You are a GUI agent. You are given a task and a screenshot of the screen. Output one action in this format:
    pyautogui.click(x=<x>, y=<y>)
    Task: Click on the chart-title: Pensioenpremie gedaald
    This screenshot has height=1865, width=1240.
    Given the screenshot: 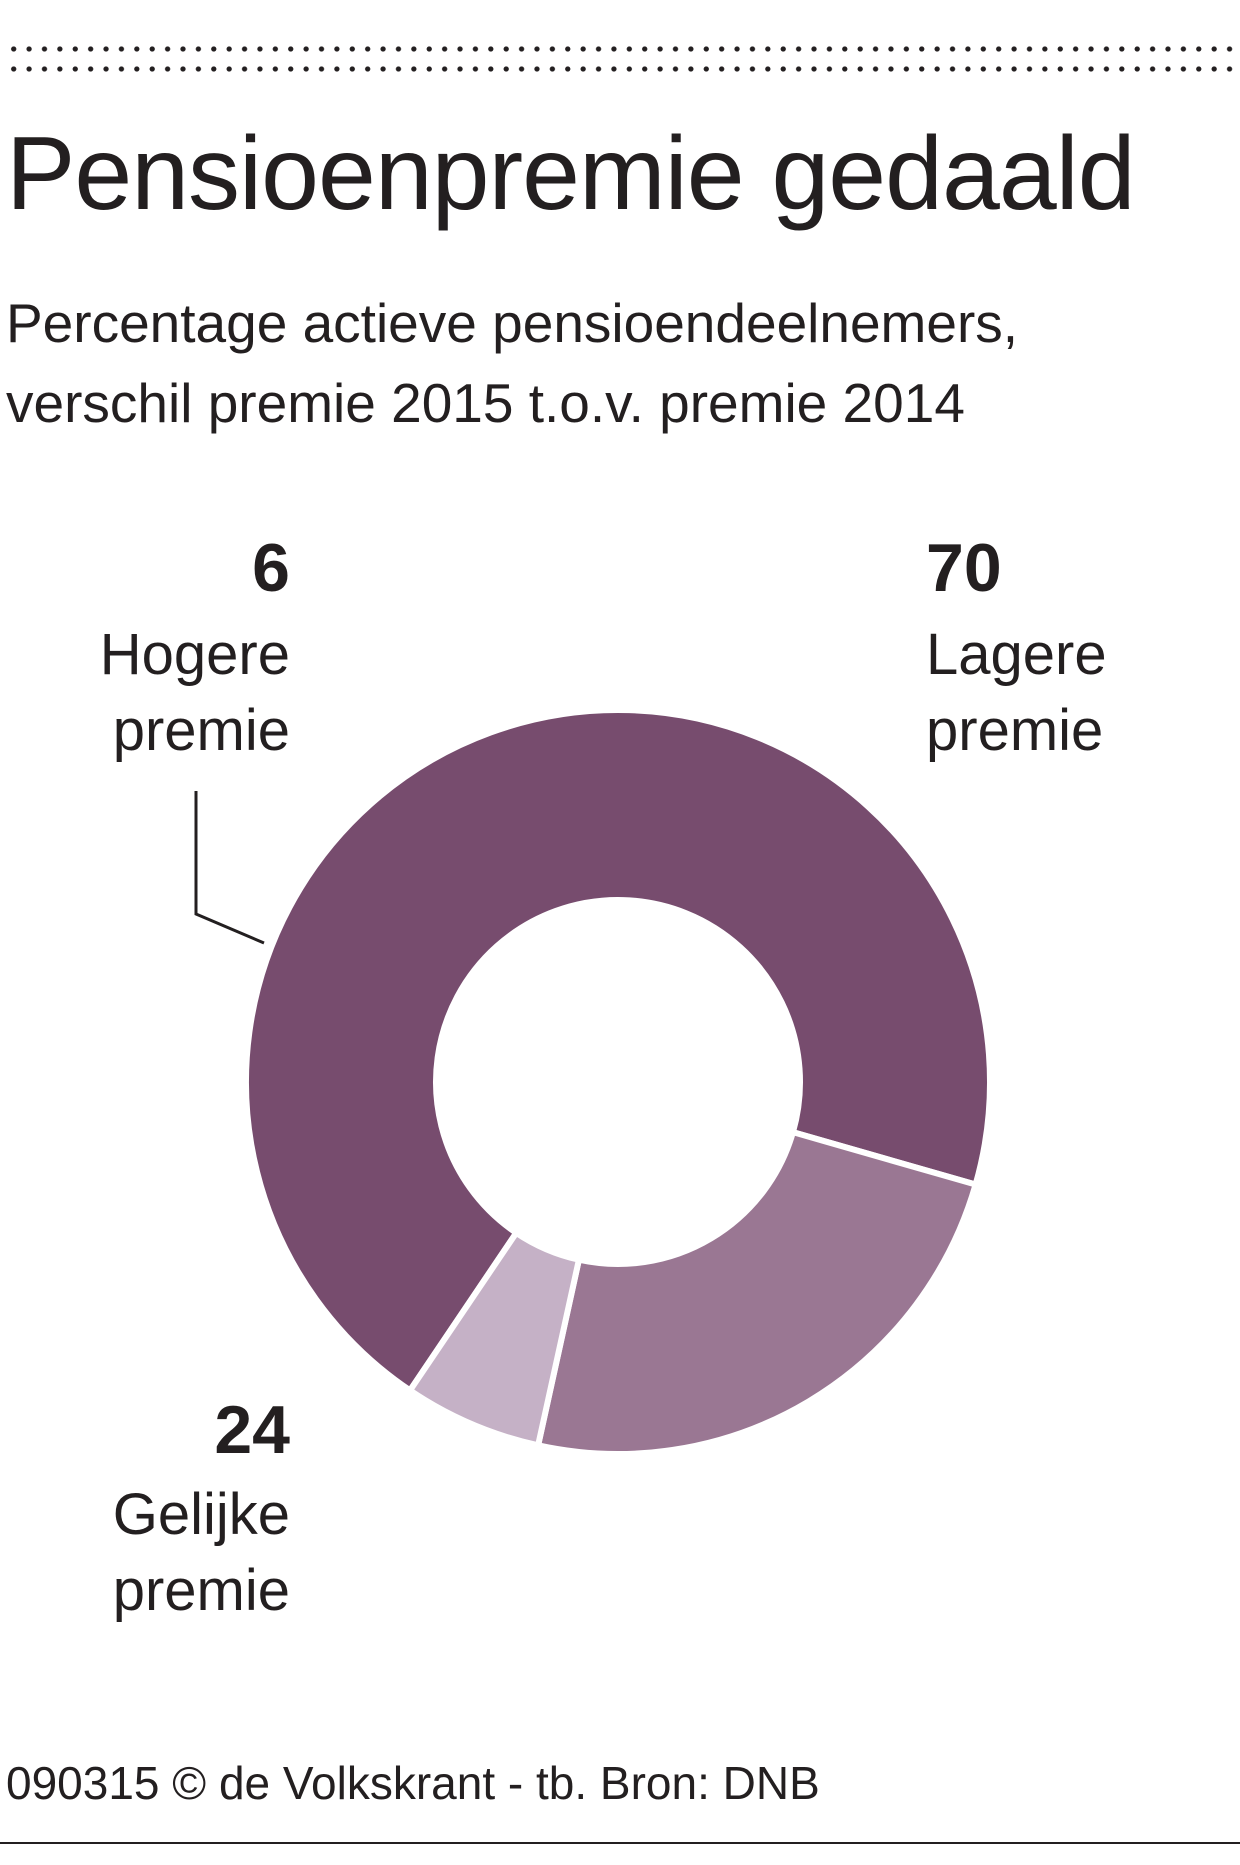 What is the action you would take?
    pyautogui.click(x=571, y=174)
    